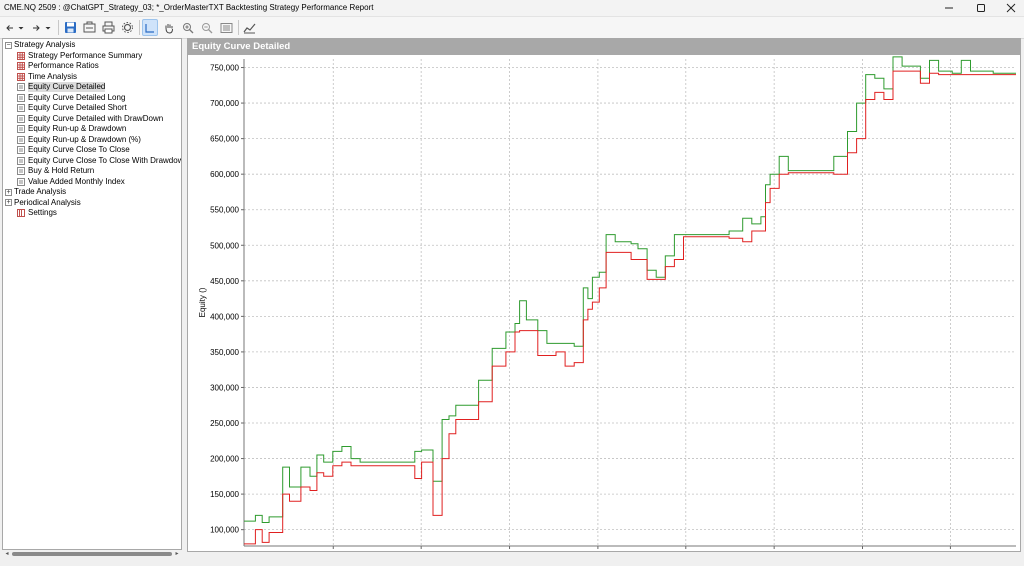 Image resolution: width=1024 pixels, height=566 pixels. Describe the element at coordinates (1010, 8) in the screenshot. I see `close-icon` at that location.